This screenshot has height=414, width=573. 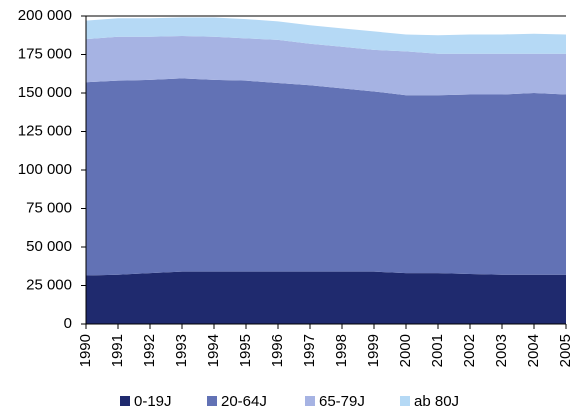 I want to click on legend-label: 65-79J, so click(x=342, y=401).